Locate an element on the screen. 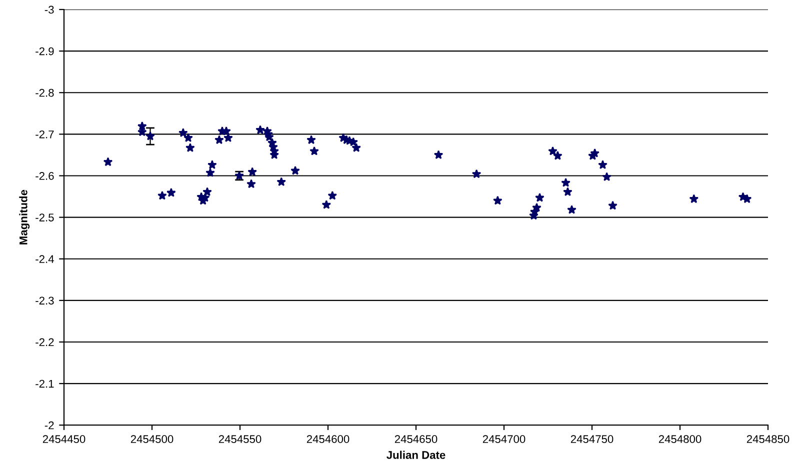 The height and width of the screenshot is (475, 800). x-tick-label: 2454650 is located at coordinates (416, 439).